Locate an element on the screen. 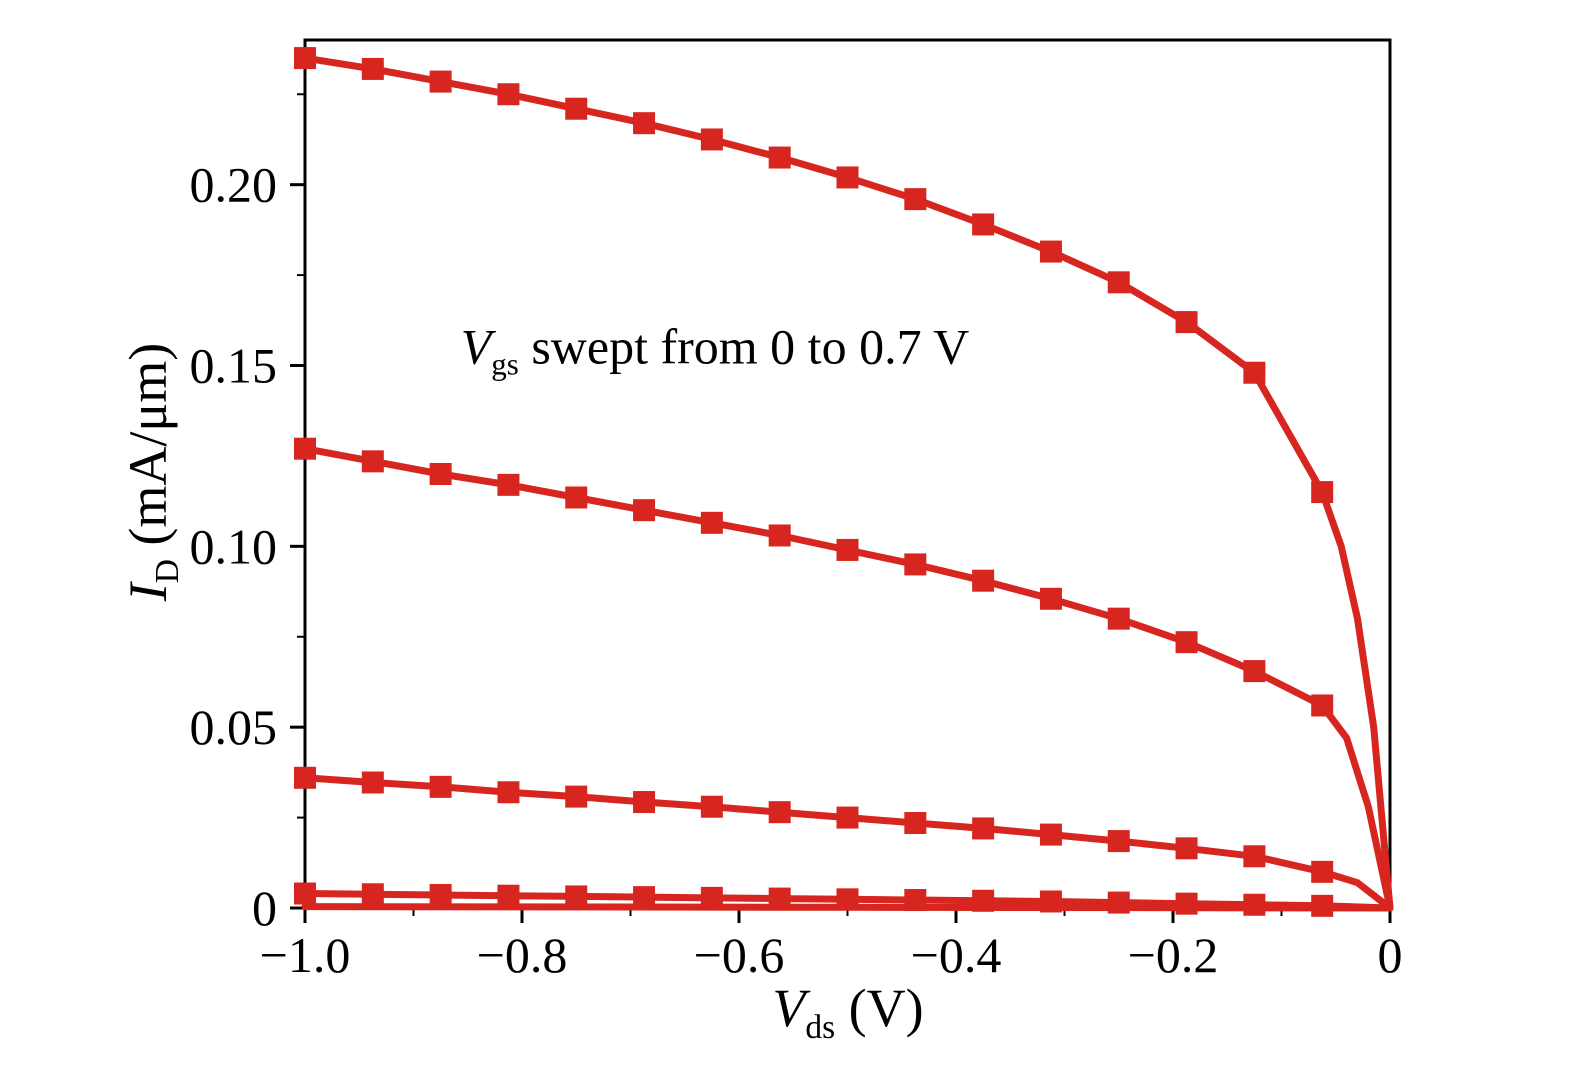  y-axis-subscript: D is located at coordinates (167, 571).